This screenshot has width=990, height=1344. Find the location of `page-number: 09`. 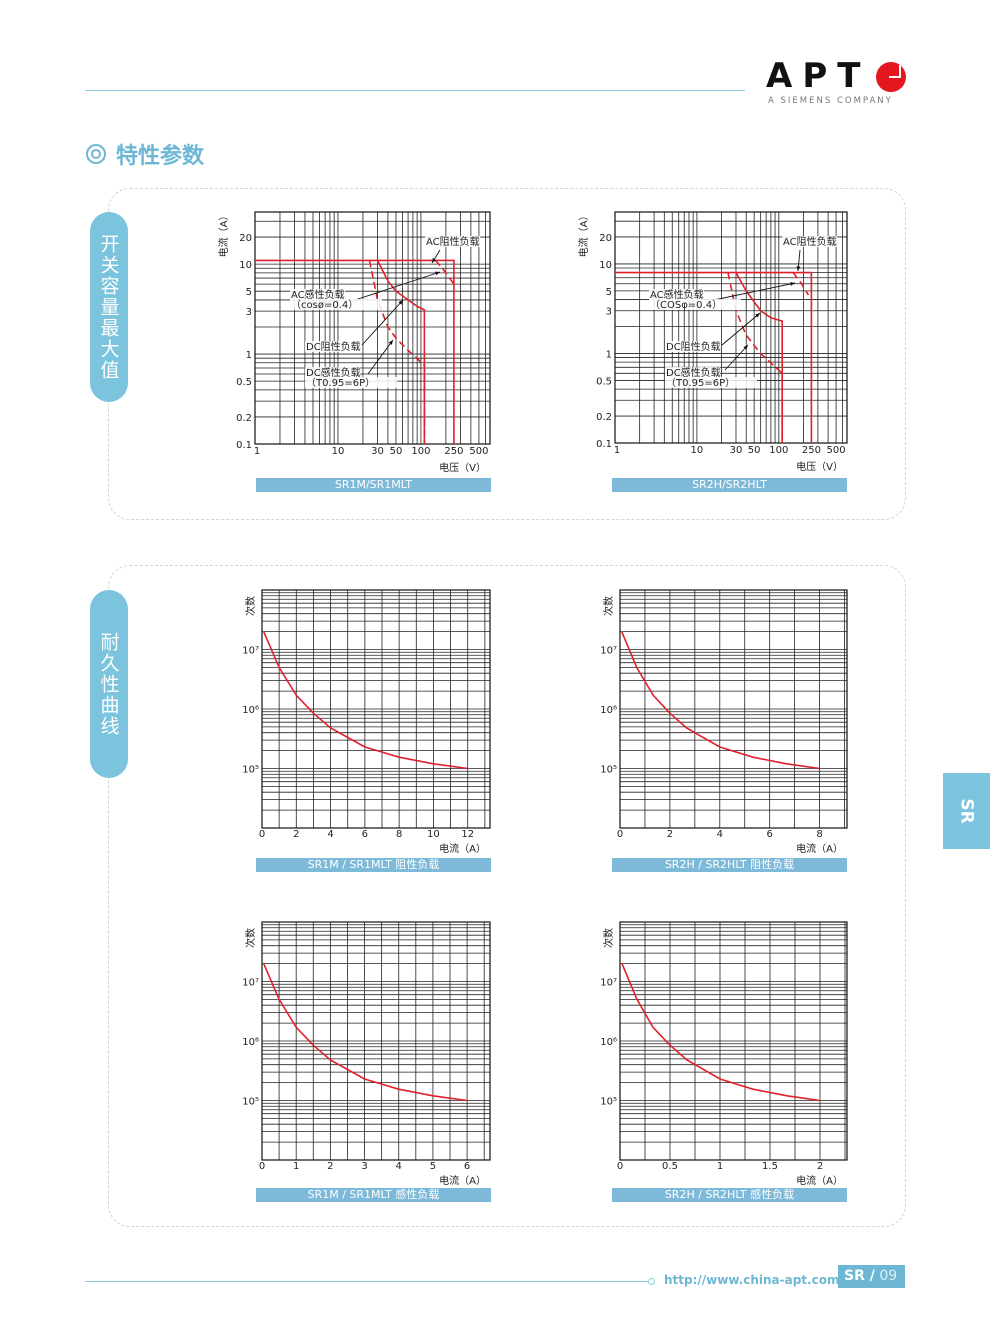

page-number: 09 is located at coordinates (888, 1276).